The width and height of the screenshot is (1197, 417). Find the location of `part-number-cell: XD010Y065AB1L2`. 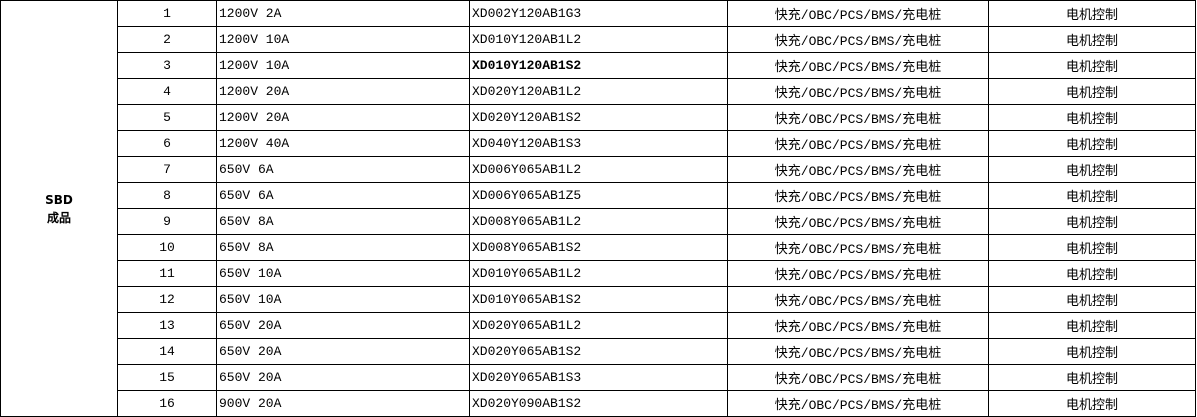

part-number-cell: XD010Y065AB1L2 is located at coordinates (598, 273).